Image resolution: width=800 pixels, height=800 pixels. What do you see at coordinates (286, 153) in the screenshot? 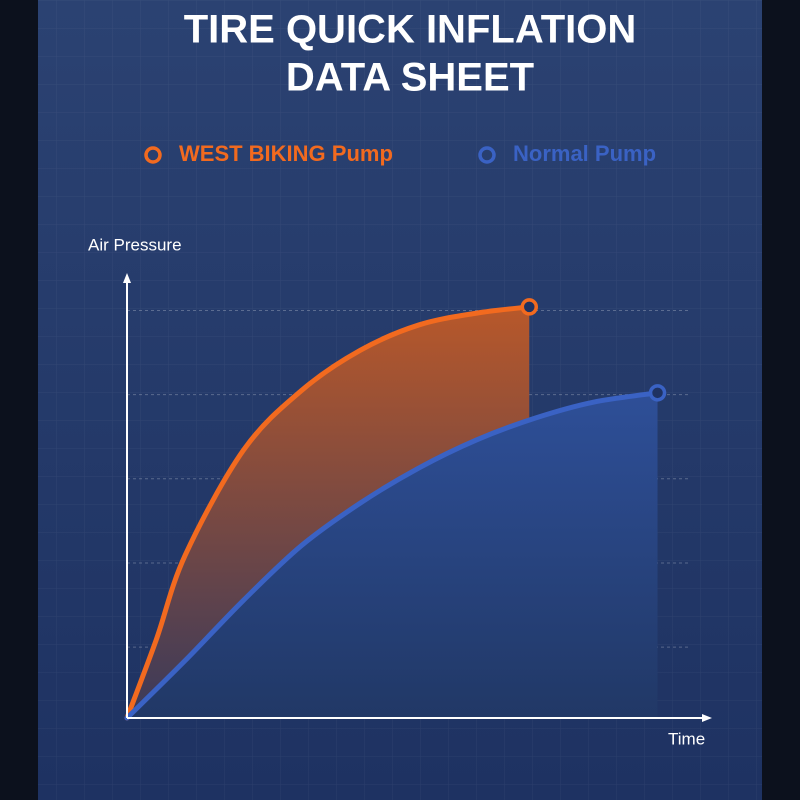
I see `legend-label: WEST BIKING Pump` at bounding box center [286, 153].